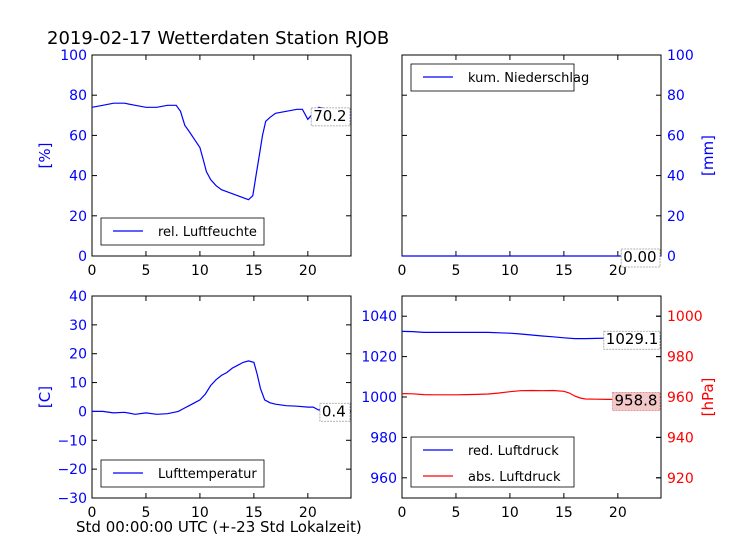 The width and height of the screenshot is (736, 552). What do you see at coordinates (78, 326) in the screenshot?
I see `y-tick-label: 30` at bounding box center [78, 326].